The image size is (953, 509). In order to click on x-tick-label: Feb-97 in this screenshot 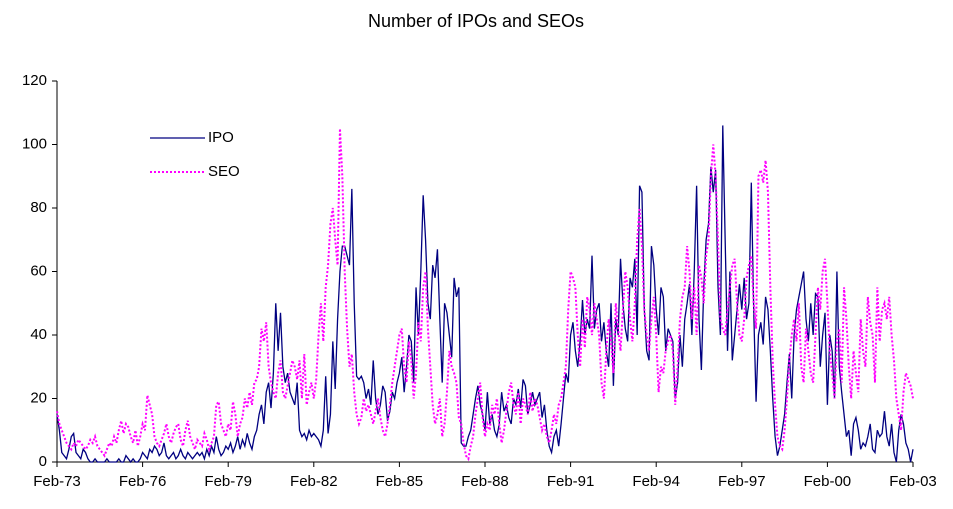, I will do `click(742, 481)`.